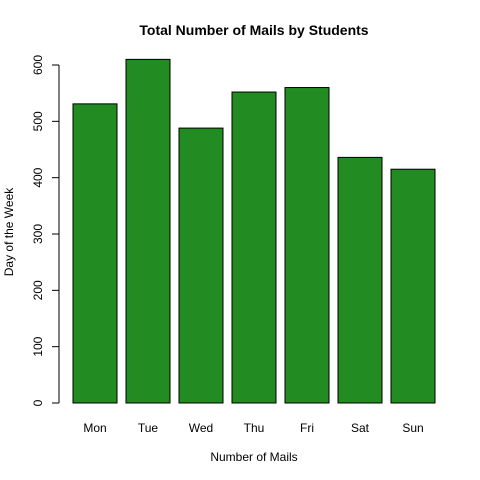 Image resolution: width=480 pixels, height=480 pixels. What do you see at coordinates (148, 428) in the screenshot?
I see `x-tick-label-tue: Tue` at bounding box center [148, 428].